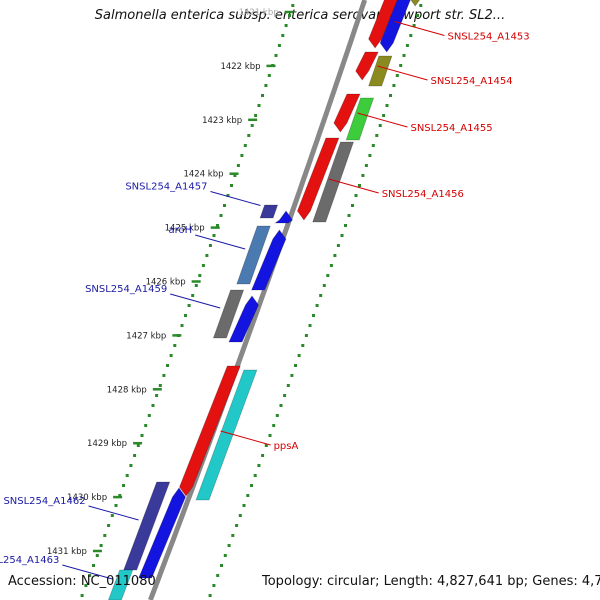 The width and height of the screenshot is (600, 600). I want to click on gene-arrow-snsl254_a1463, so click(120, 584).